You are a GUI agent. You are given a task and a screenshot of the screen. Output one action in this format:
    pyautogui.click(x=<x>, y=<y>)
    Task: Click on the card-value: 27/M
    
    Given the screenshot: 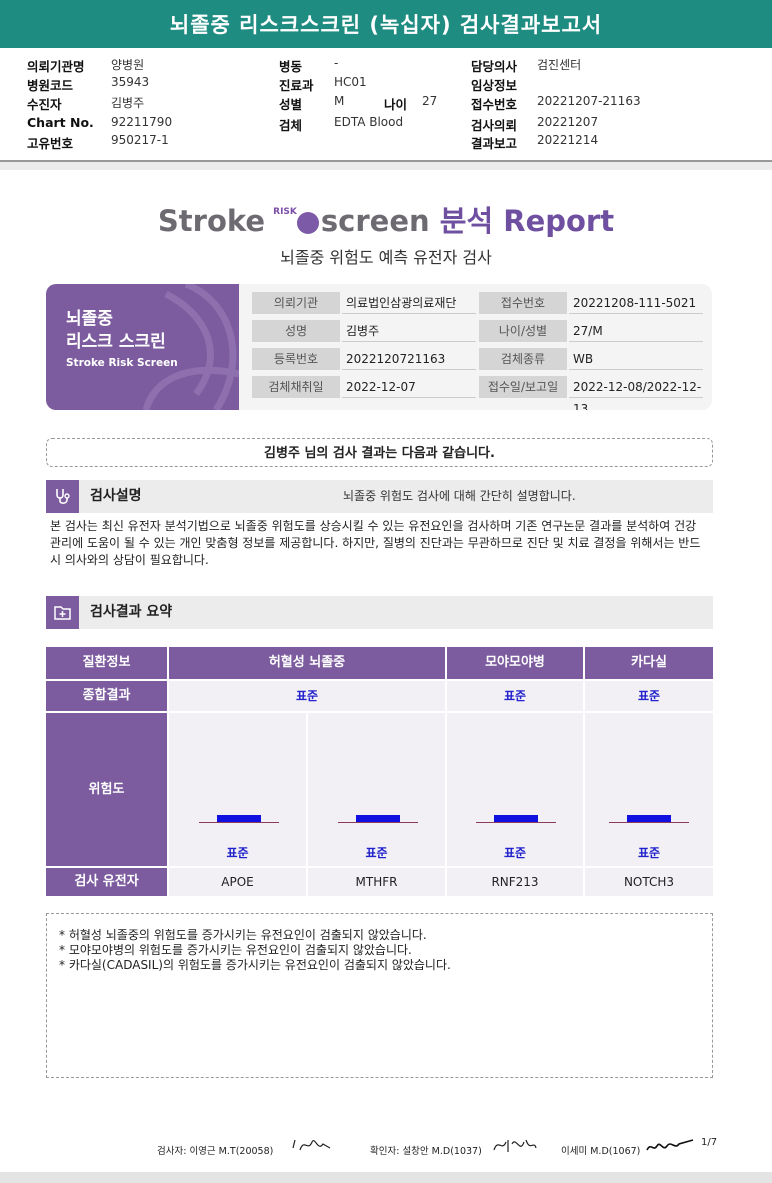 What is the action you would take?
    pyautogui.click(x=636, y=331)
    